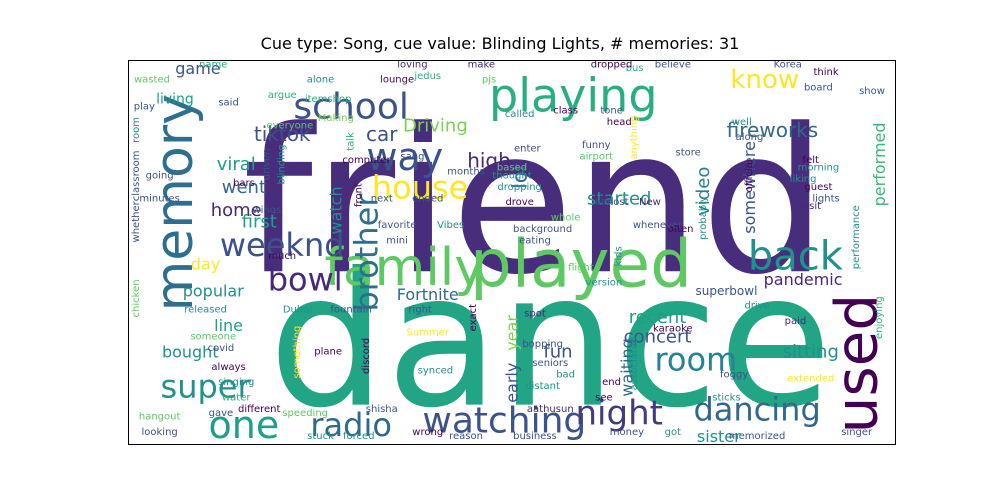  What do you see at coordinates (136, 221) in the screenshot?
I see `word-cloud-word: whether` at bounding box center [136, 221].